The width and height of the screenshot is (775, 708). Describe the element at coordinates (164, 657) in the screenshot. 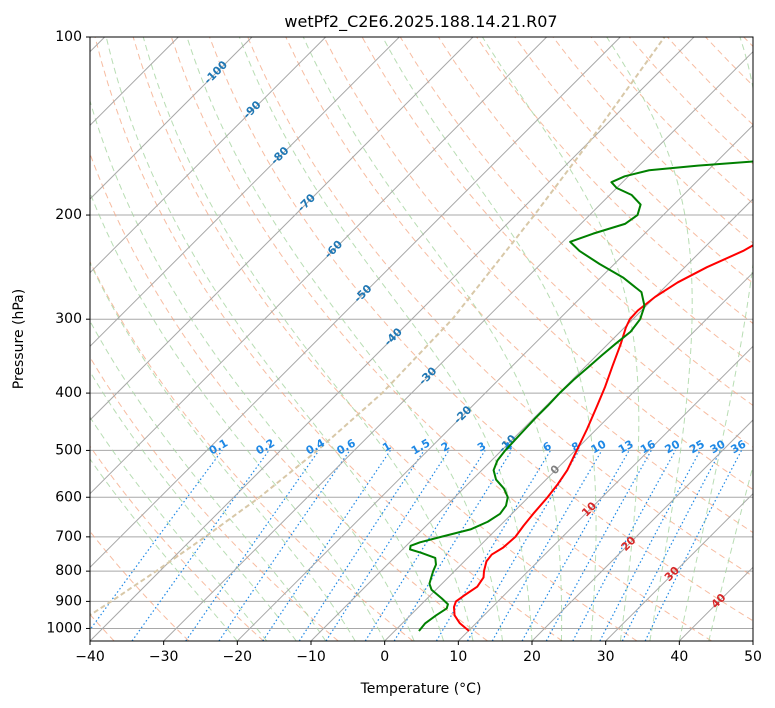

I see `x-tick-label: −30` at that location.